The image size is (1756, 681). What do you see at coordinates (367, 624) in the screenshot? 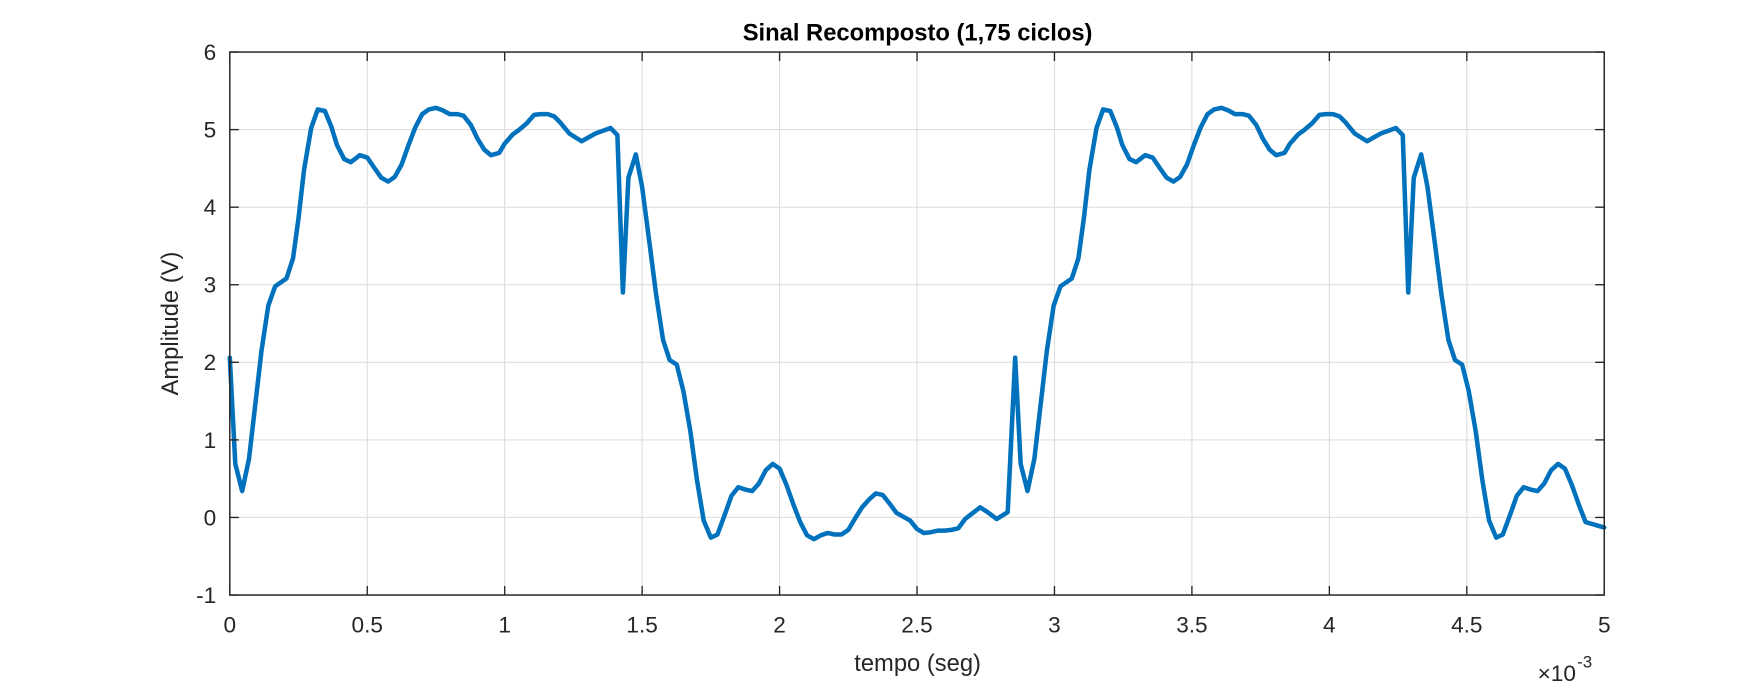
I see `x-tick-label: 0.5` at bounding box center [367, 624].